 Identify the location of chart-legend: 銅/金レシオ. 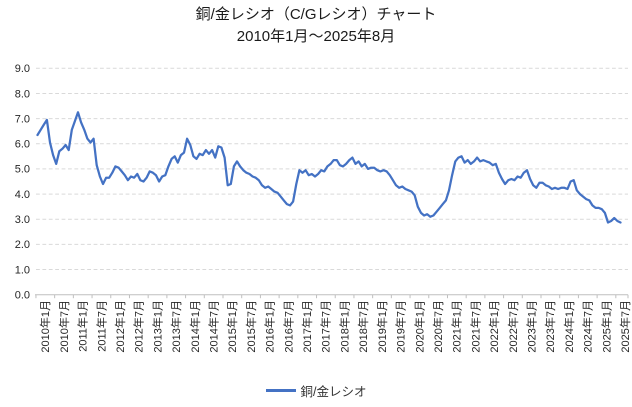
(316, 390).